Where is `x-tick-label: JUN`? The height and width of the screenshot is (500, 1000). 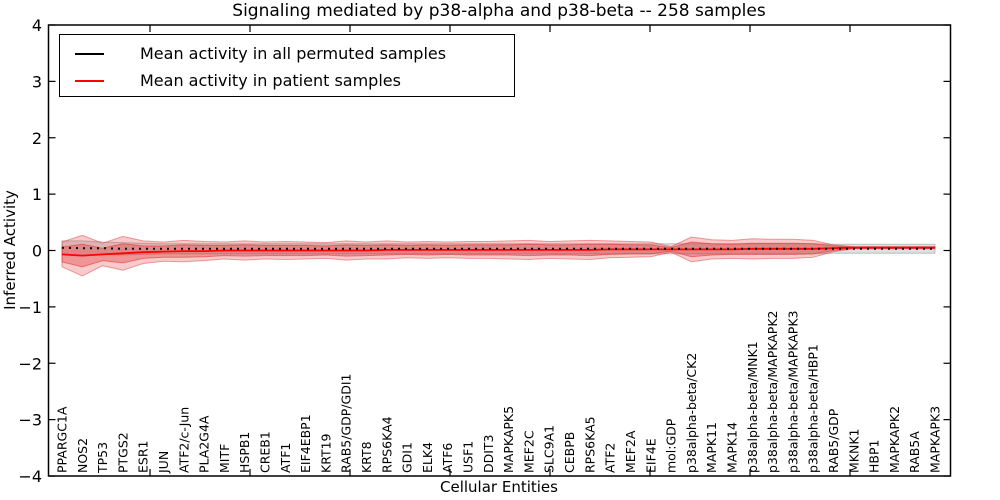 x-tick-label: JUN is located at coordinates (163, 462).